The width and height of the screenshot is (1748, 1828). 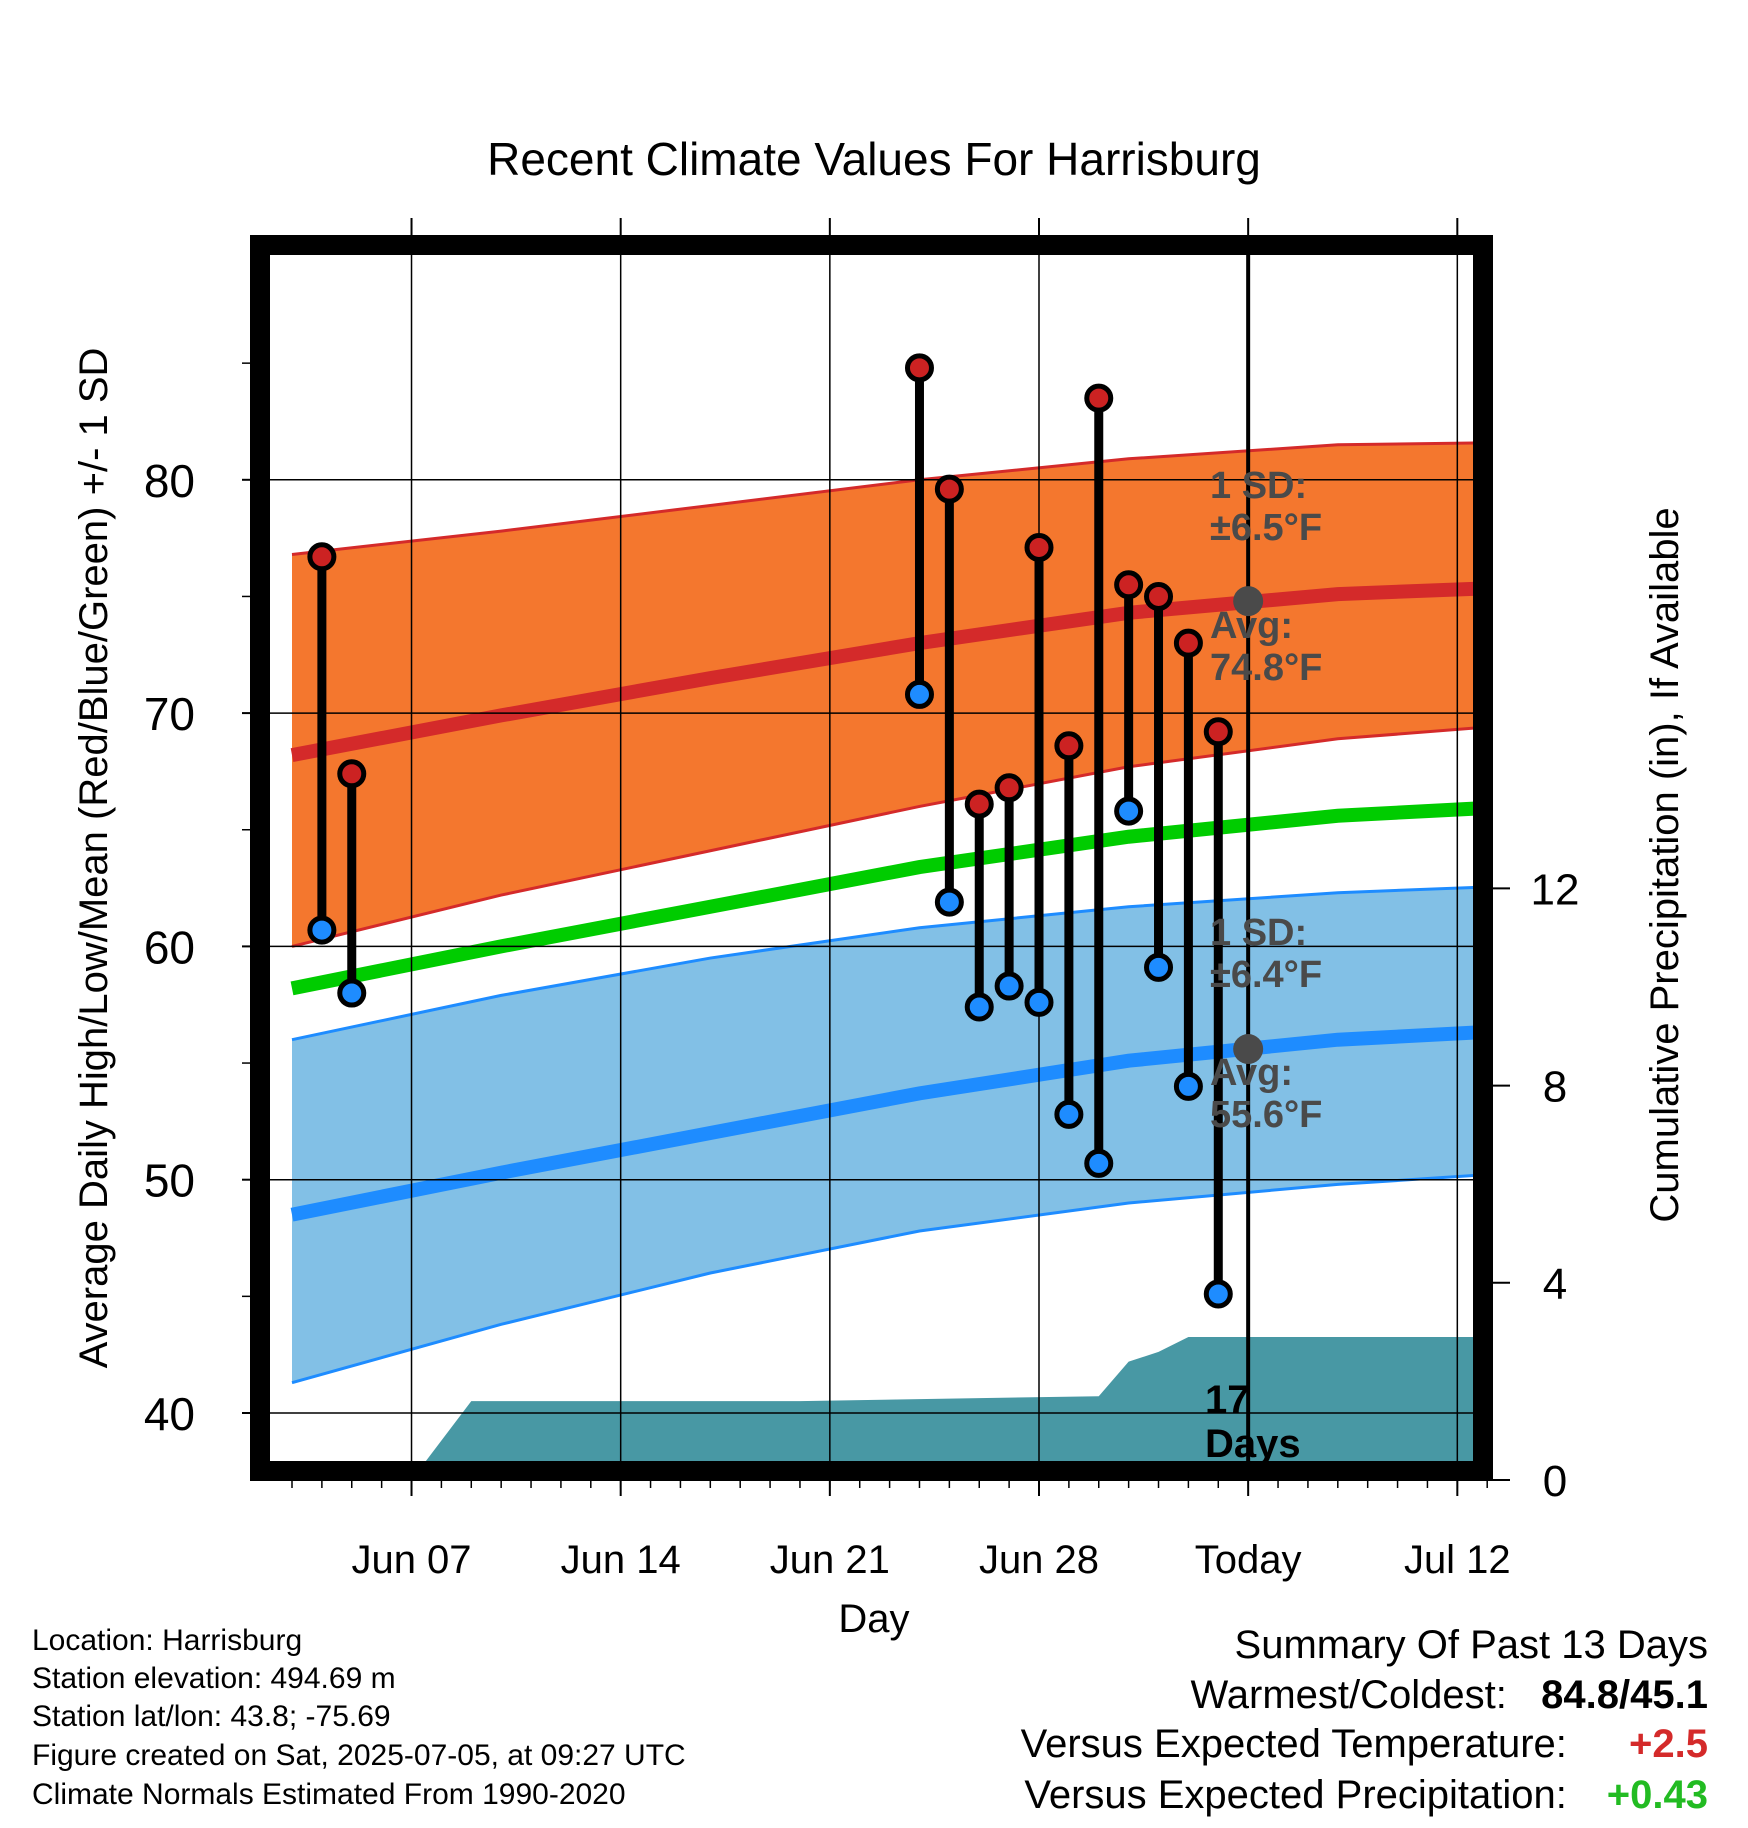 I want to click on summary-temp-row: Versus Expected Temperature: +2.5, so click(x=1364, y=1744).